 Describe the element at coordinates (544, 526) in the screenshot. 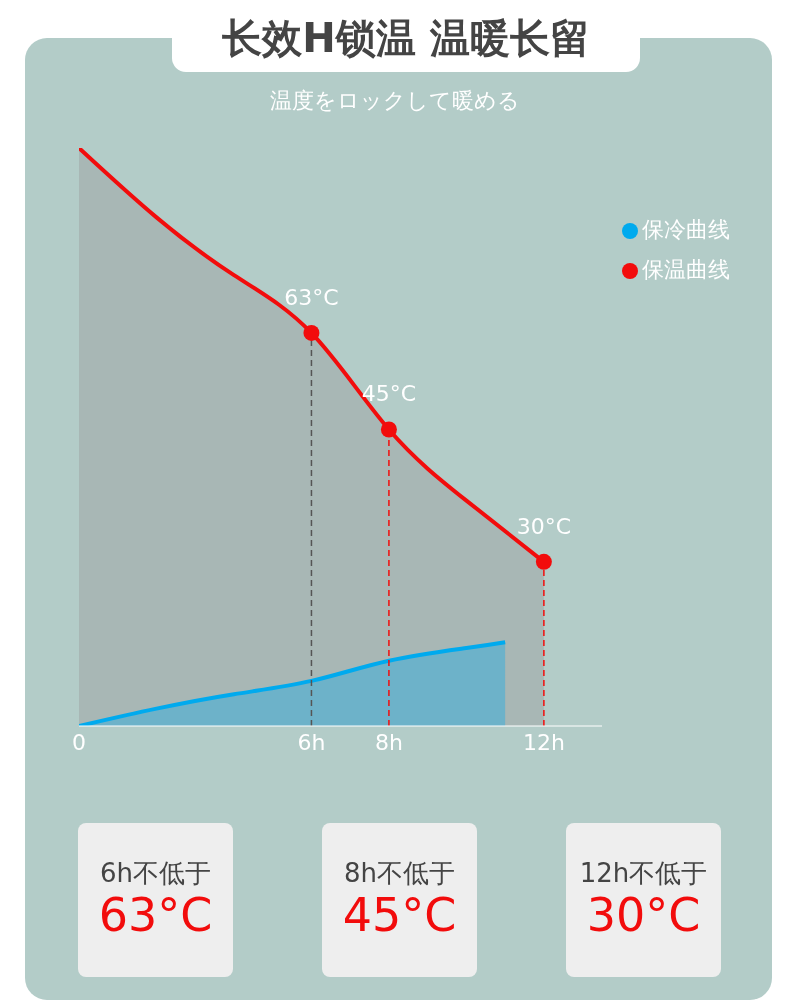

I see `annotation: 30°C` at that location.